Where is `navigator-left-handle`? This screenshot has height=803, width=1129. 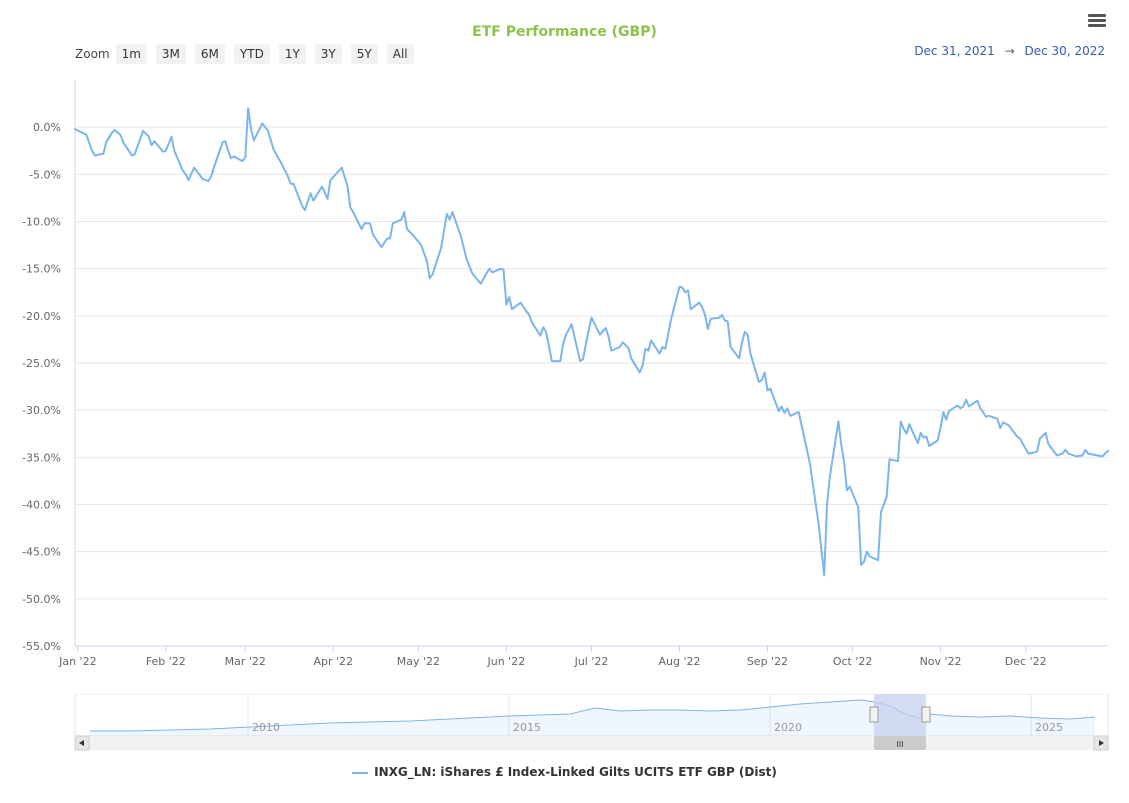
navigator-left-handle is located at coordinates (874, 714).